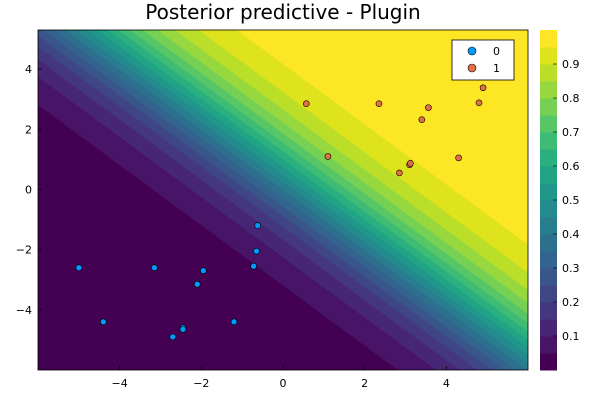  What do you see at coordinates (120, 383) in the screenshot?
I see `x-tick-label: −4` at bounding box center [120, 383].